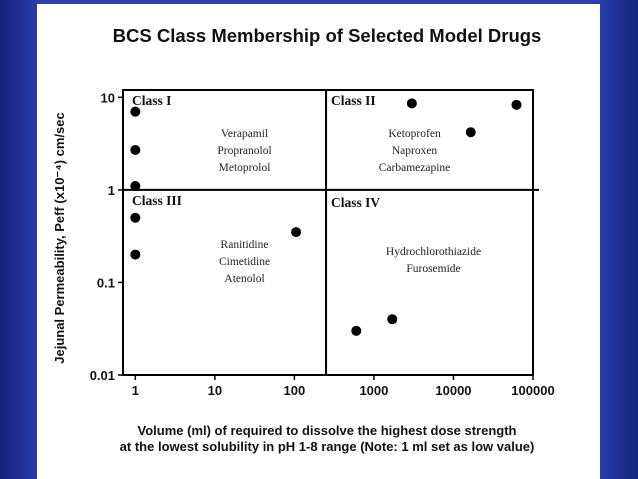 This screenshot has width=638, height=479. Describe the element at coordinates (433, 269) in the screenshot. I see `drug-label: Furosemide` at that location.